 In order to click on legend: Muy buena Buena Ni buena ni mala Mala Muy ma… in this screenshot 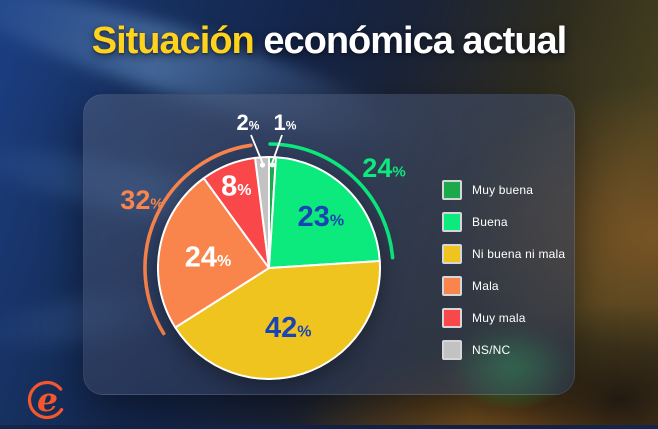, I will do `click(503, 270)`.